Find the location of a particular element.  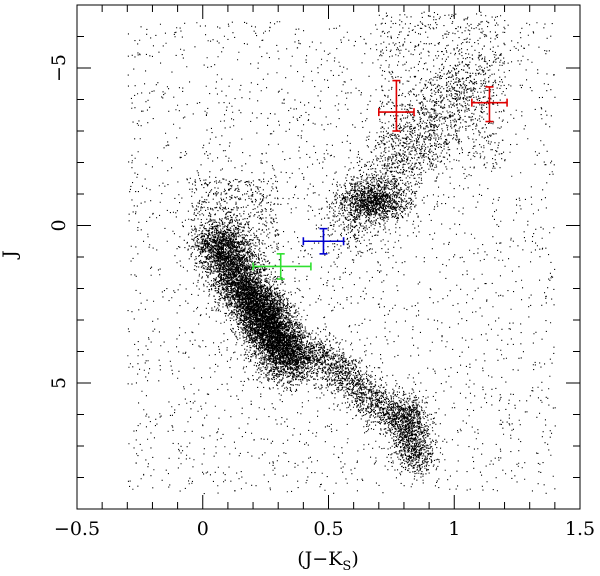

y-tick-label: 5 is located at coordinates (59, 383).